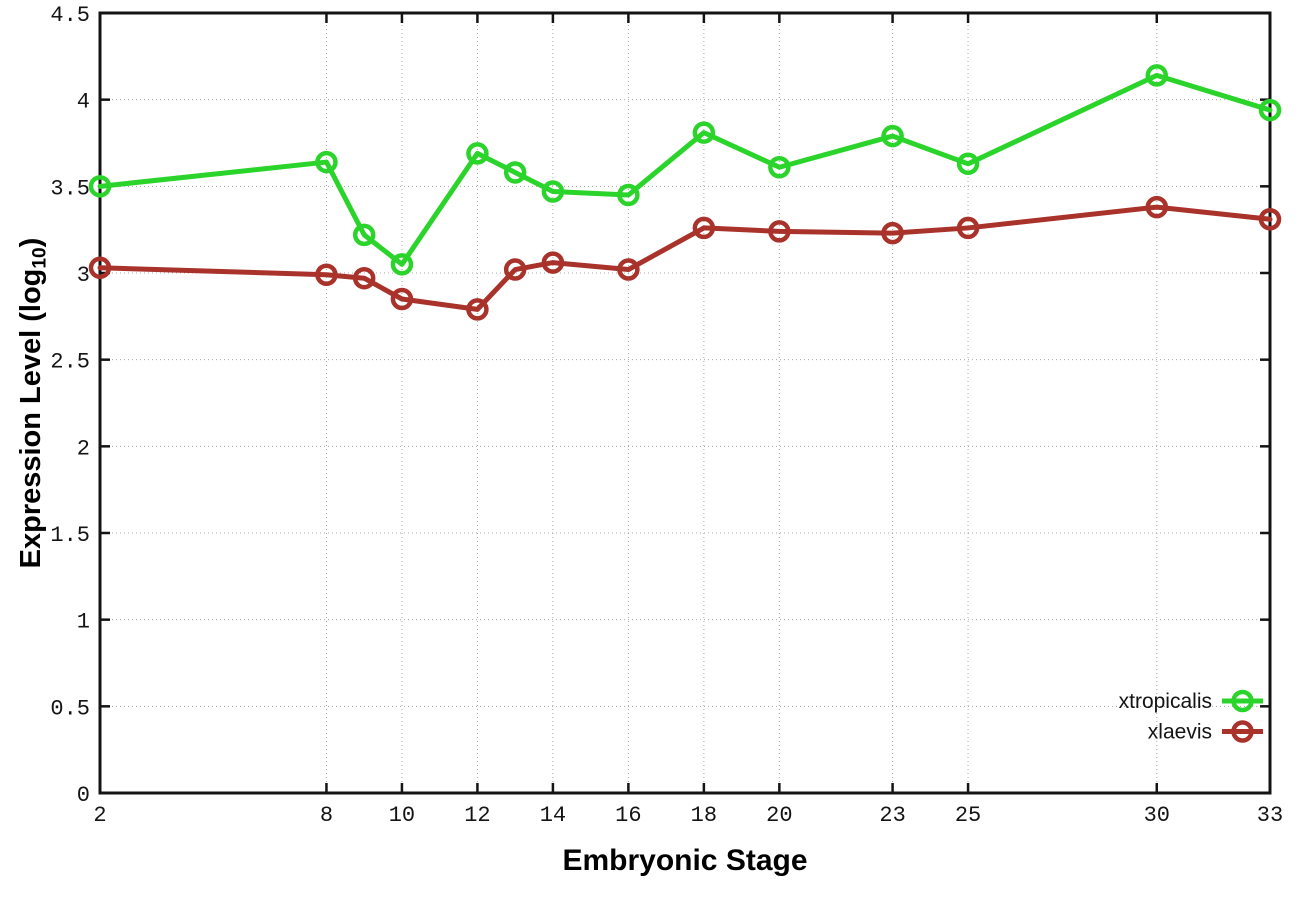 The height and width of the screenshot is (907, 1296). Describe the element at coordinates (477, 815) in the screenshot. I see `x-tick-label: 12` at that location.